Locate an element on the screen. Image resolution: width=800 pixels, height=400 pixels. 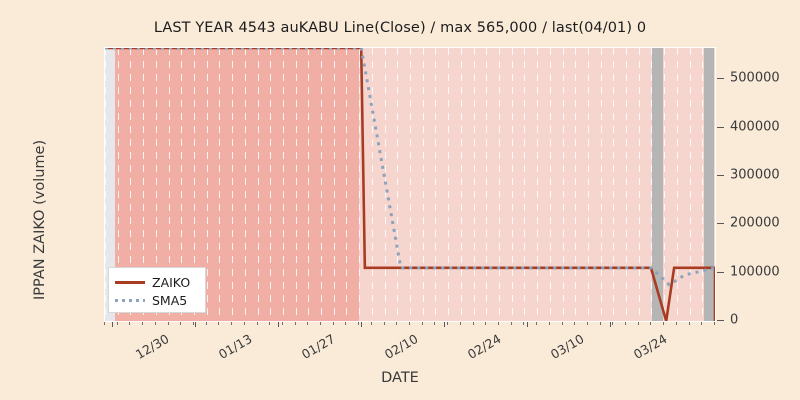
legend-item-sma5: SMA5 is located at coordinates (157, 300).